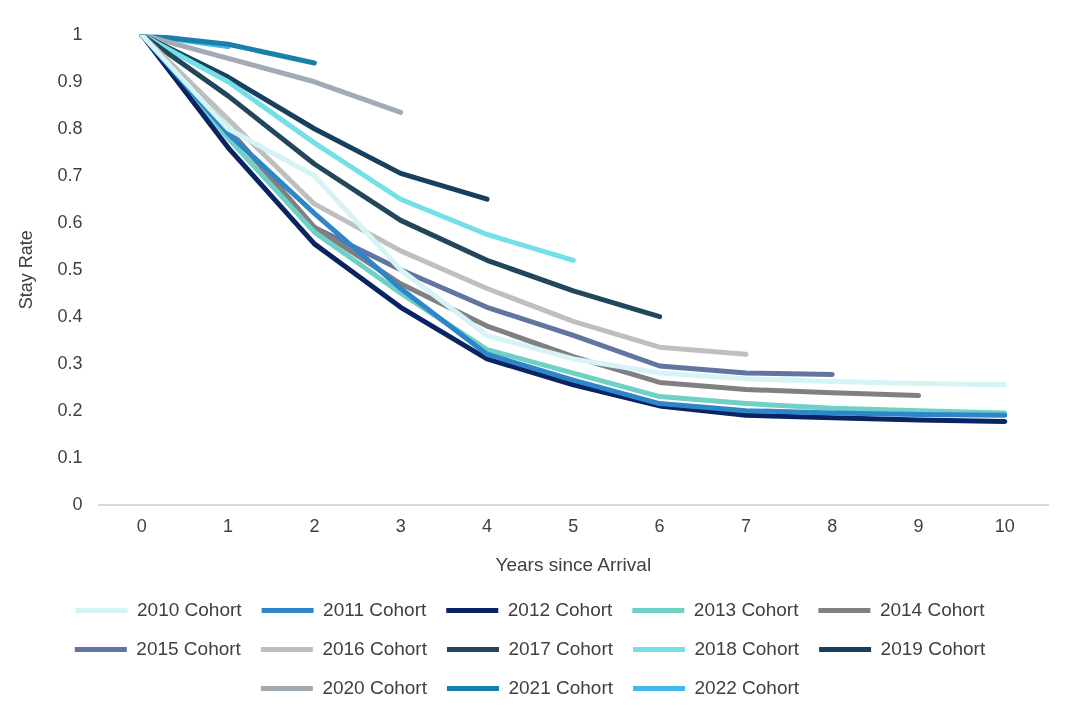 This screenshot has height=717, width=1087. I want to click on legend-label: 2011 Cohort, so click(375, 609).